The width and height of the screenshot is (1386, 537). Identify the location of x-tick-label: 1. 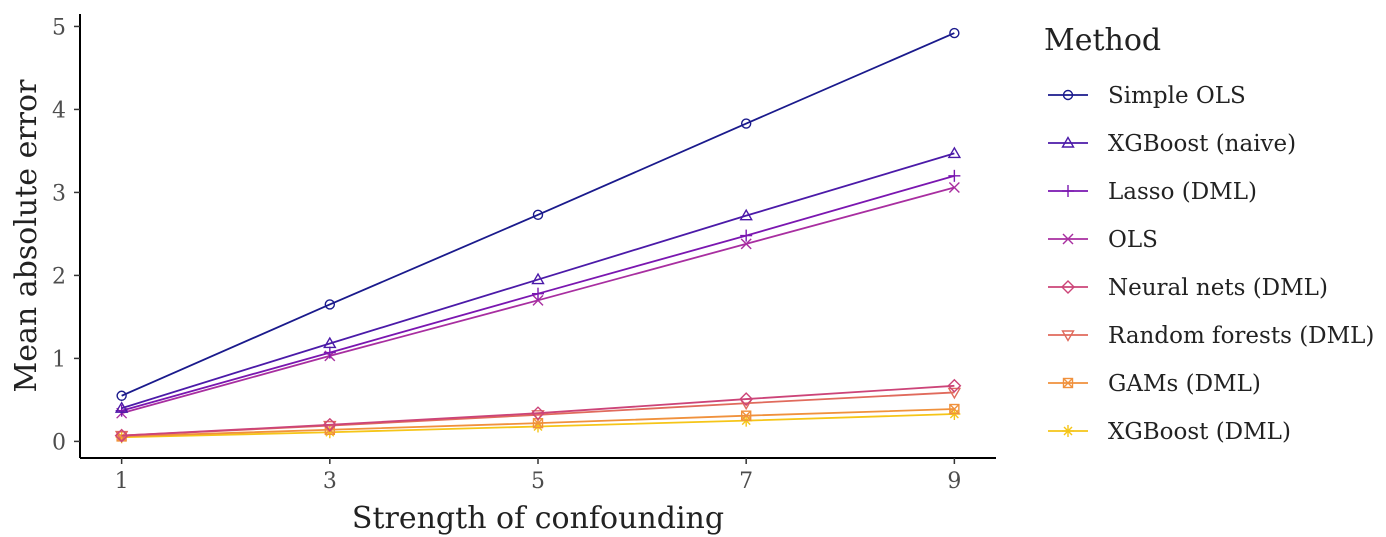
(122, 481).